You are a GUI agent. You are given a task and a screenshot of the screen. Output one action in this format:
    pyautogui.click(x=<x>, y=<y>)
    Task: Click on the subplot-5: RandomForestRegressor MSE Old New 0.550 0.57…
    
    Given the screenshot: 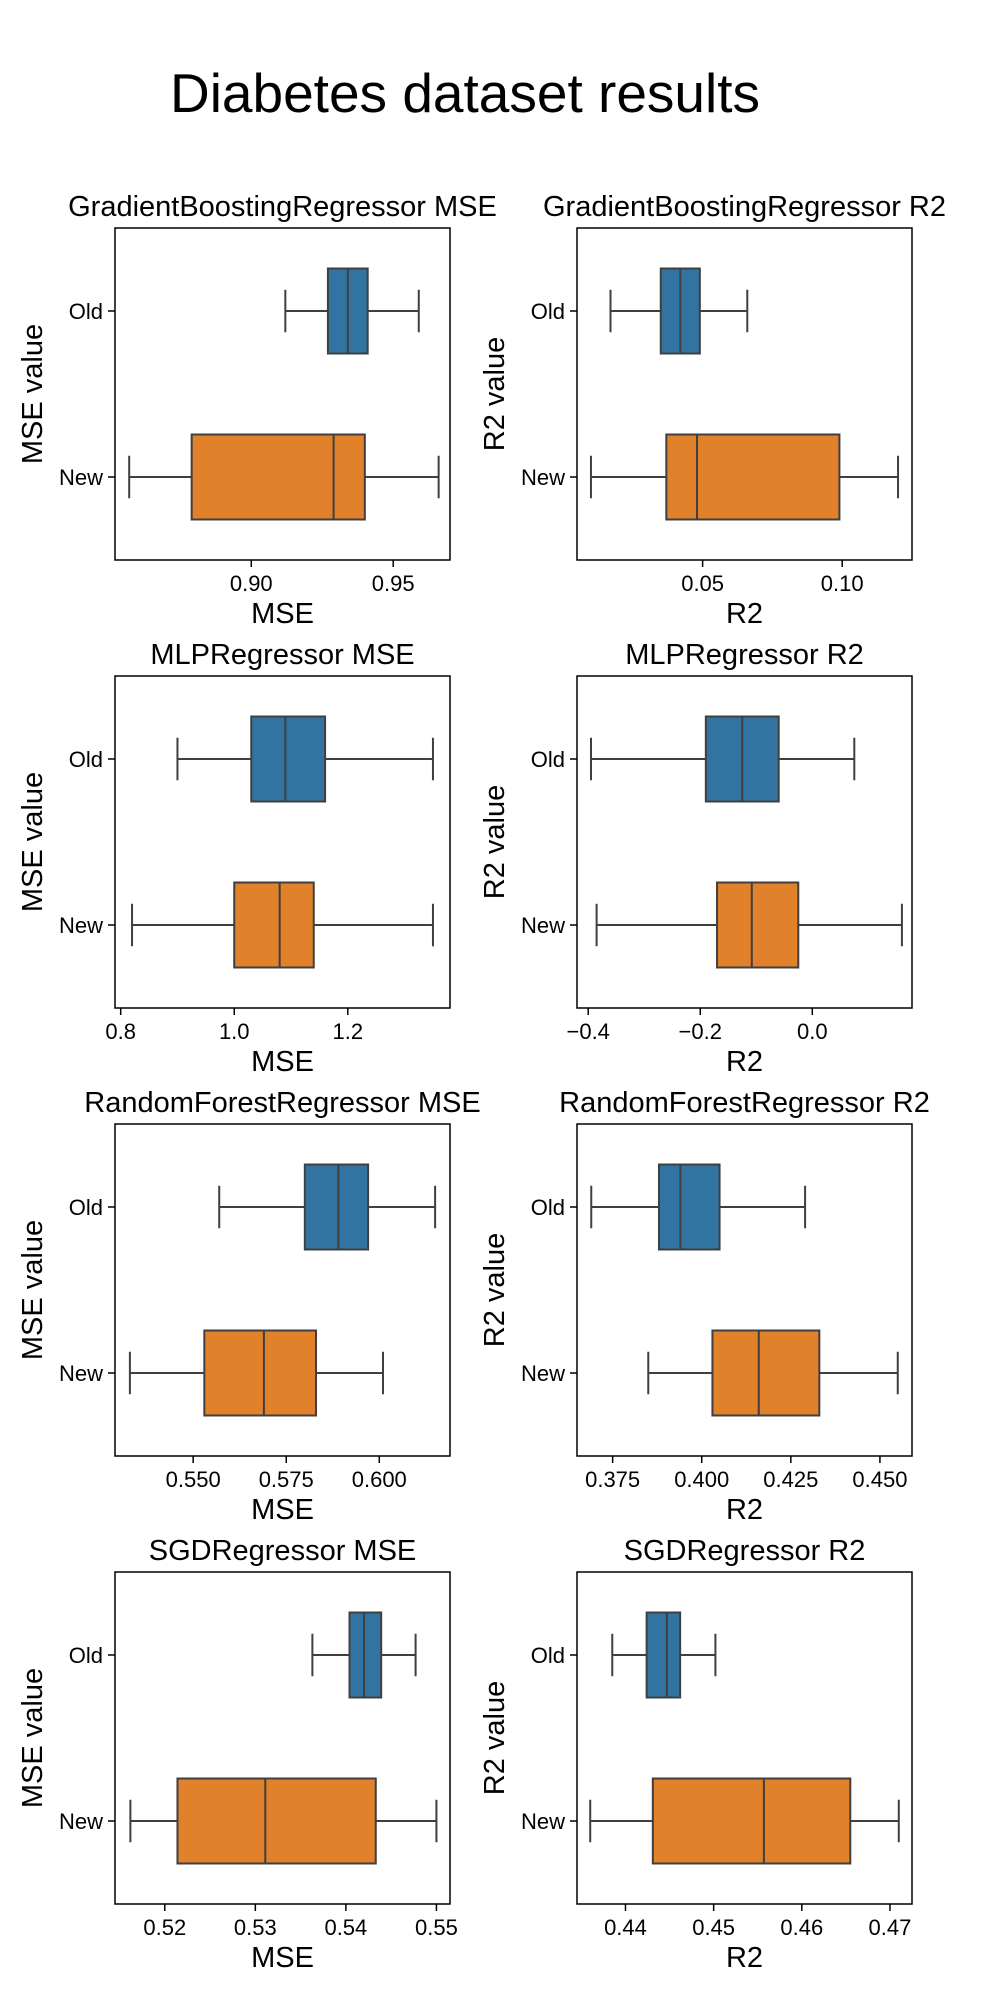 What is the action you would take?
    pyautogui.click(x=249, y=1306)
    